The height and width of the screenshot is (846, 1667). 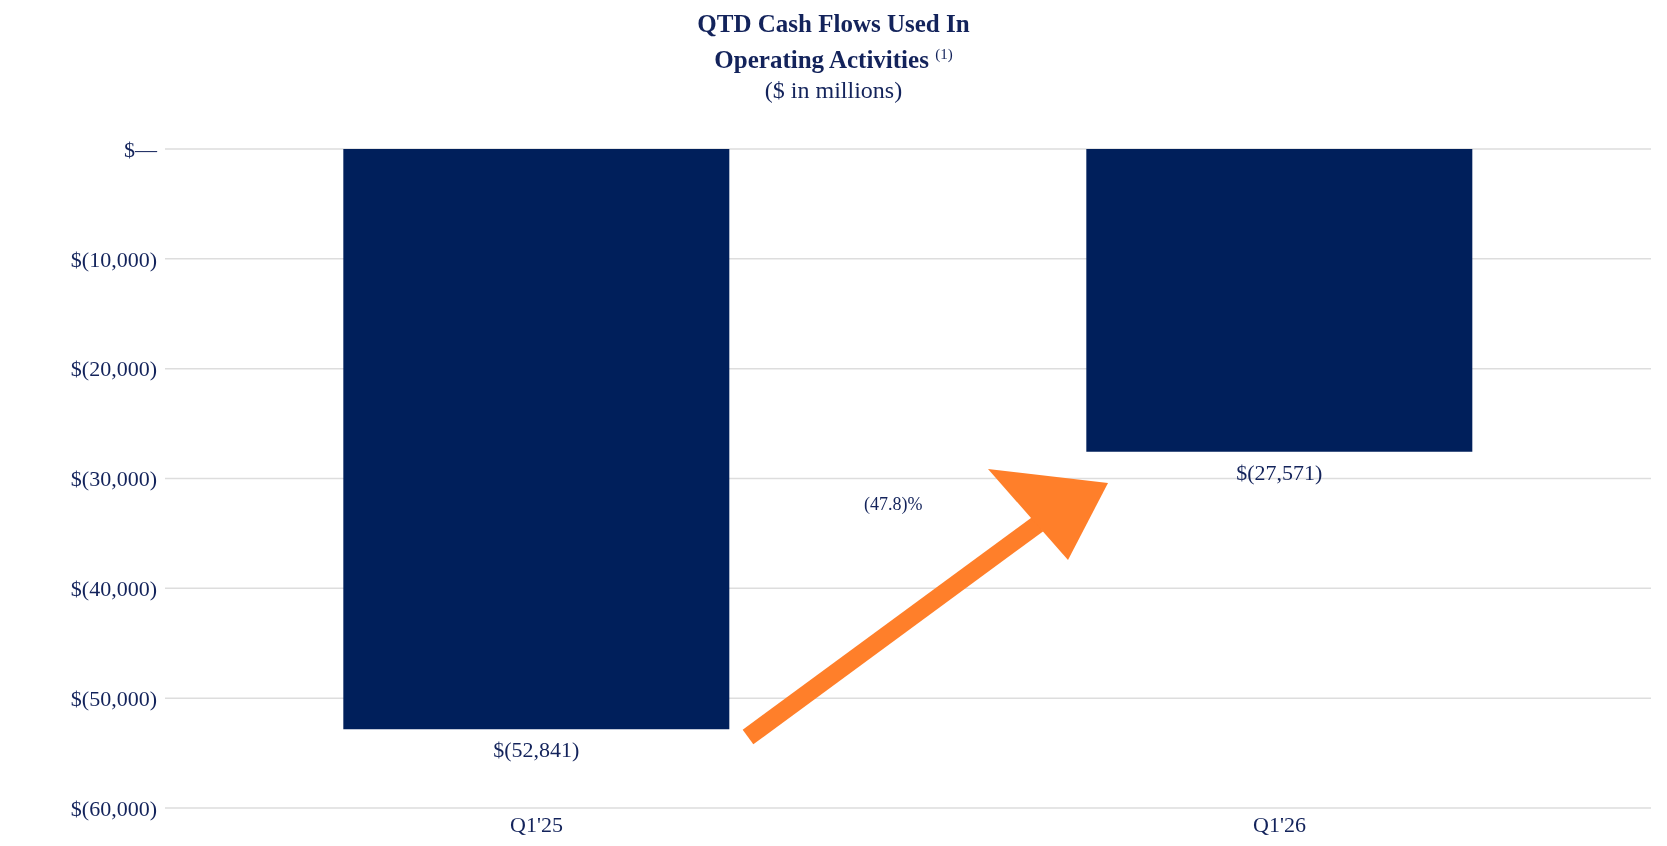 What do you see at coordinates (893, 504) in the screenshot?
I see `annotation: (47.8)%` at bounding box center [893, 504].